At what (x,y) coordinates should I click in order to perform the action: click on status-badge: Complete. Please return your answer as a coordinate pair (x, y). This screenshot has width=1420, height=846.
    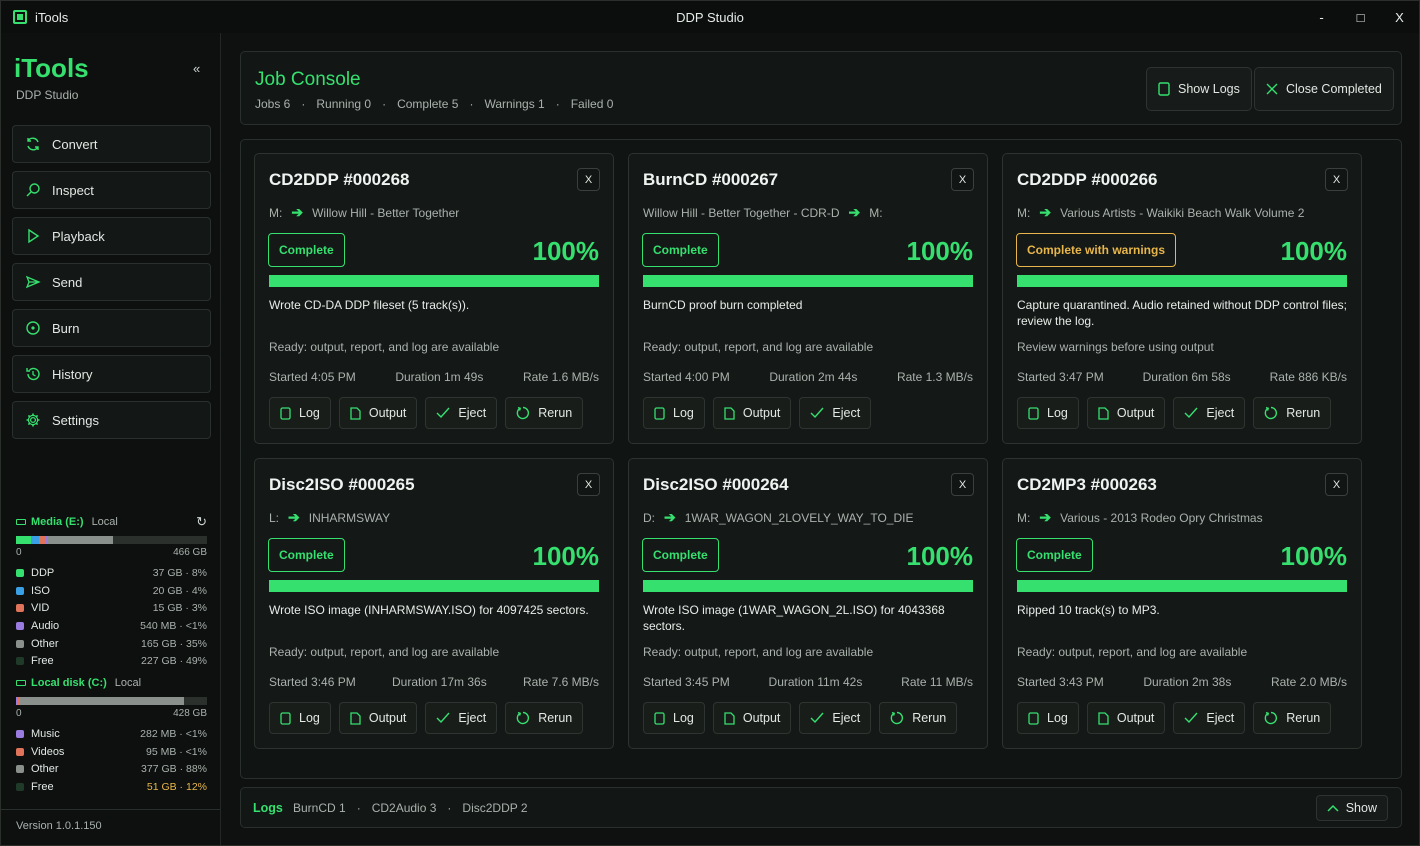
    Looking at the image, I should click on (1054, 555).